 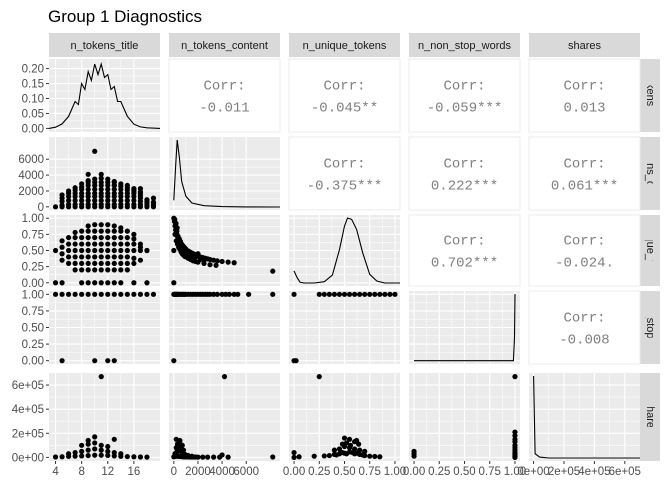 I want to click on y-tick-label: 6e+05, so click(x=28, y=386).